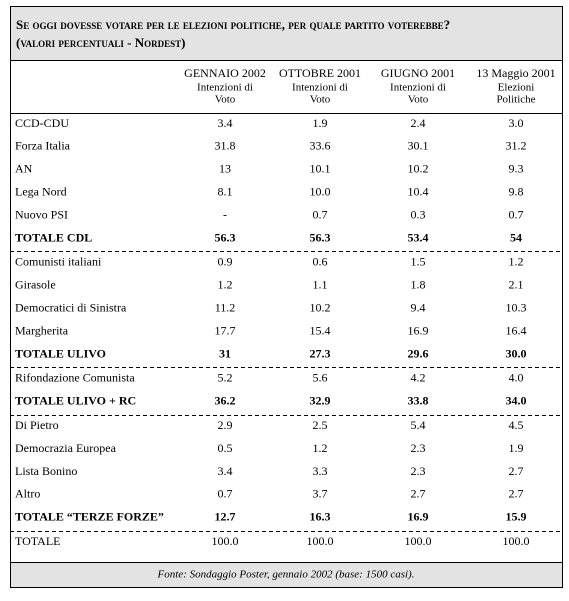 The image size is (569, 601). What do you see at coordinates (418, 425) in the screenshot?
I see `cell: 5.4` at bounding box center [418, 425].